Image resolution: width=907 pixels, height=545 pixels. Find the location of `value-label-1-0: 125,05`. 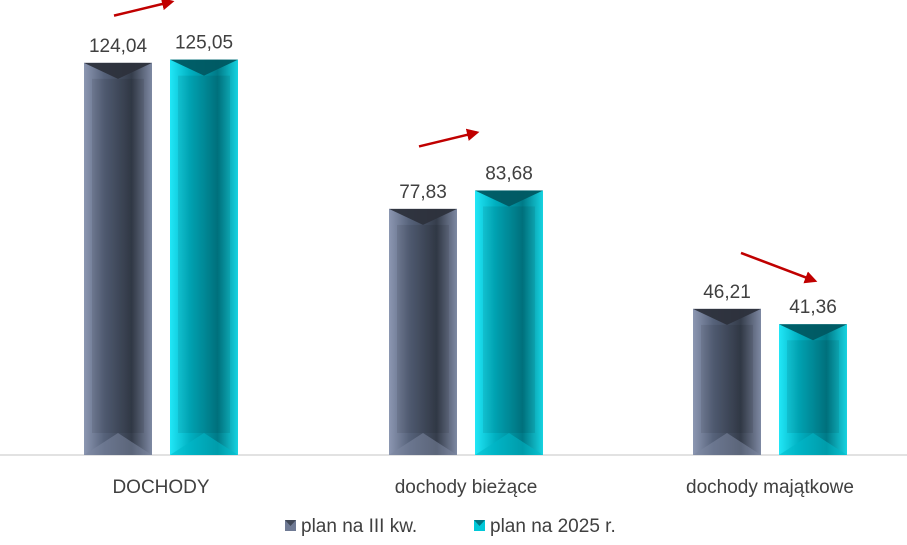

value-label-1-0: 125,05 is located at coordinates (204, 43).